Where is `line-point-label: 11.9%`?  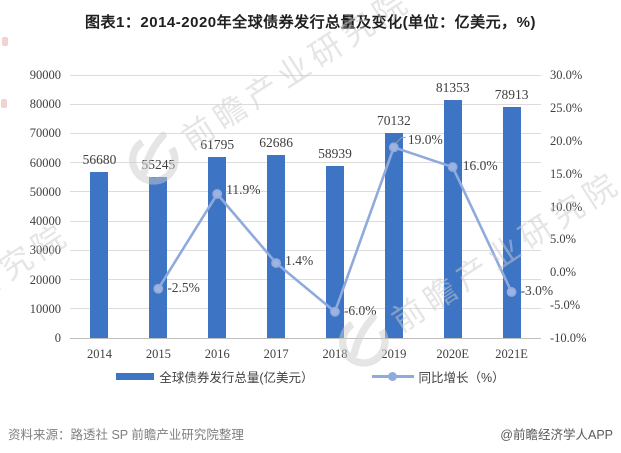
line-point-label: 11.9% is located at coordinates (243, 189).